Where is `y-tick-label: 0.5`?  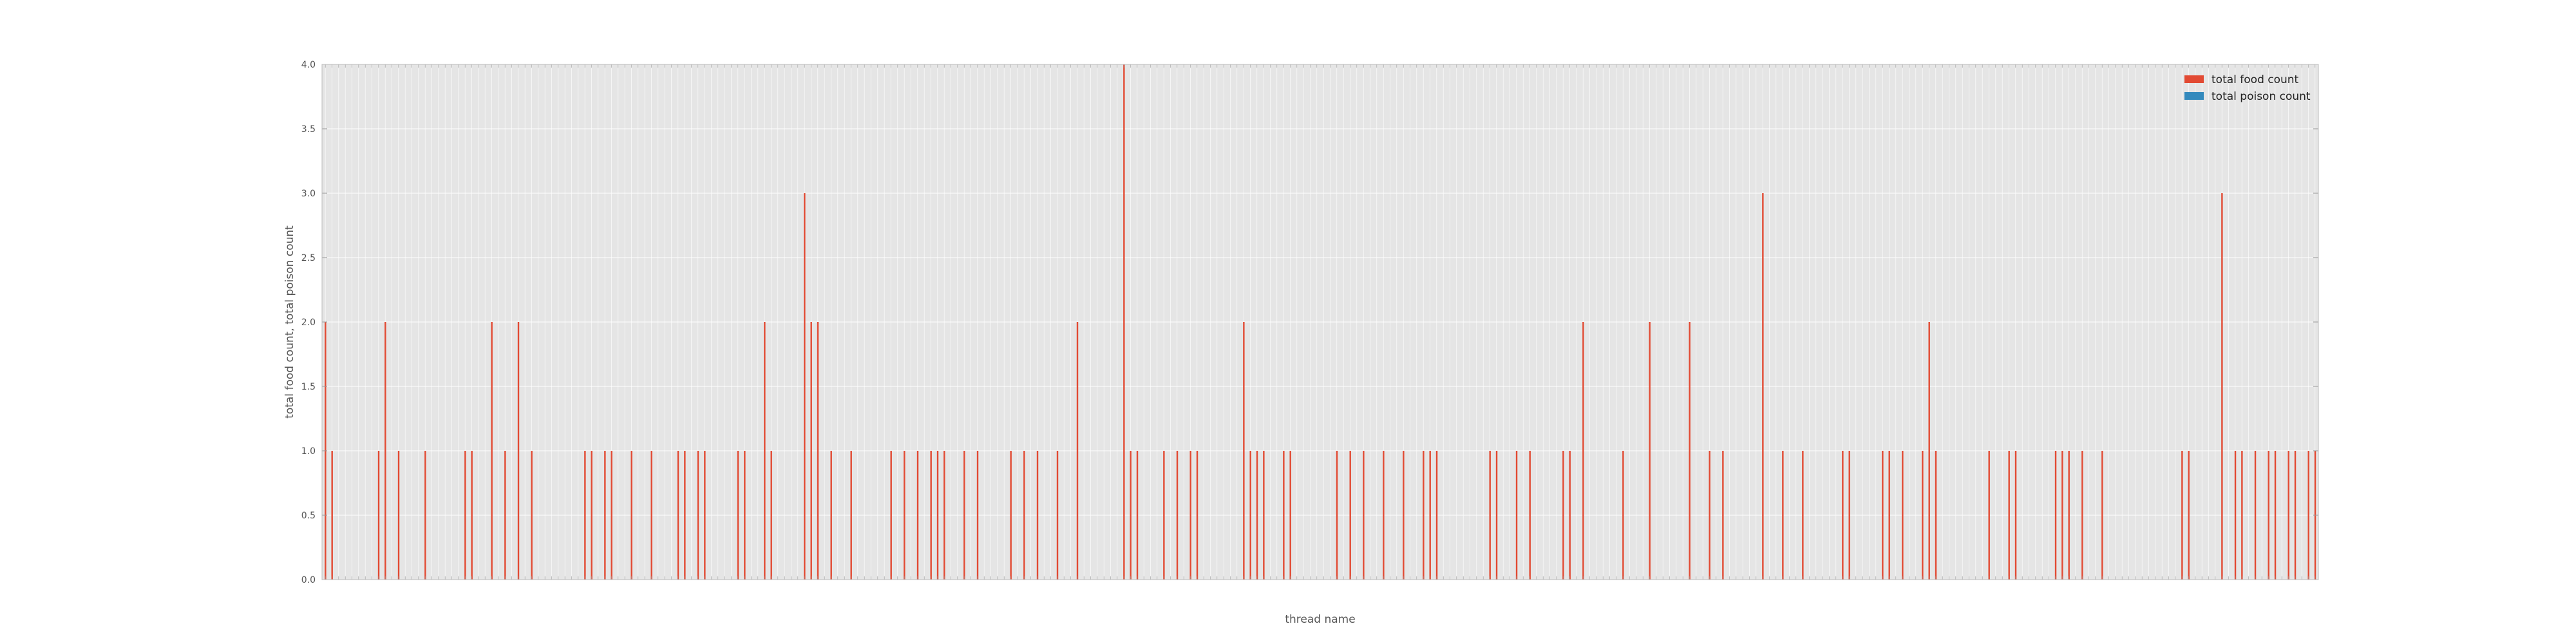 y-tick-label: 0.5 is located at coordinates (309, 516).